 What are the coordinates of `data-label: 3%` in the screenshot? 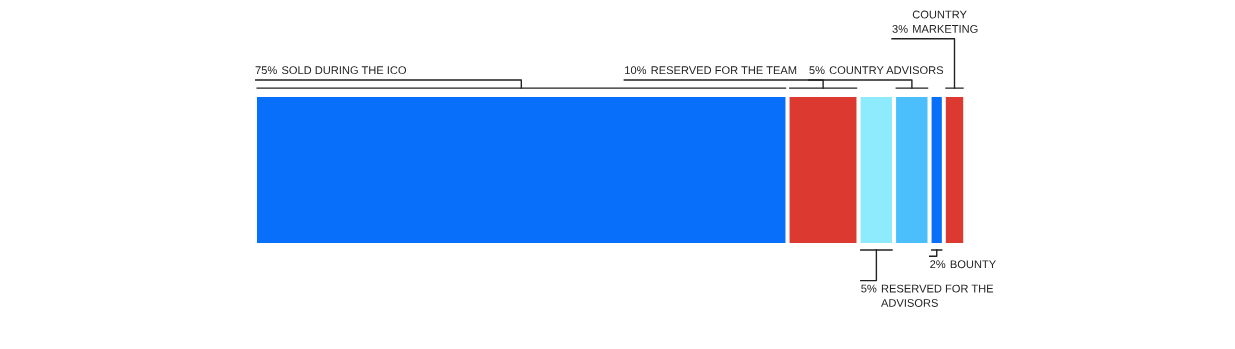 It's located at (900, 28).